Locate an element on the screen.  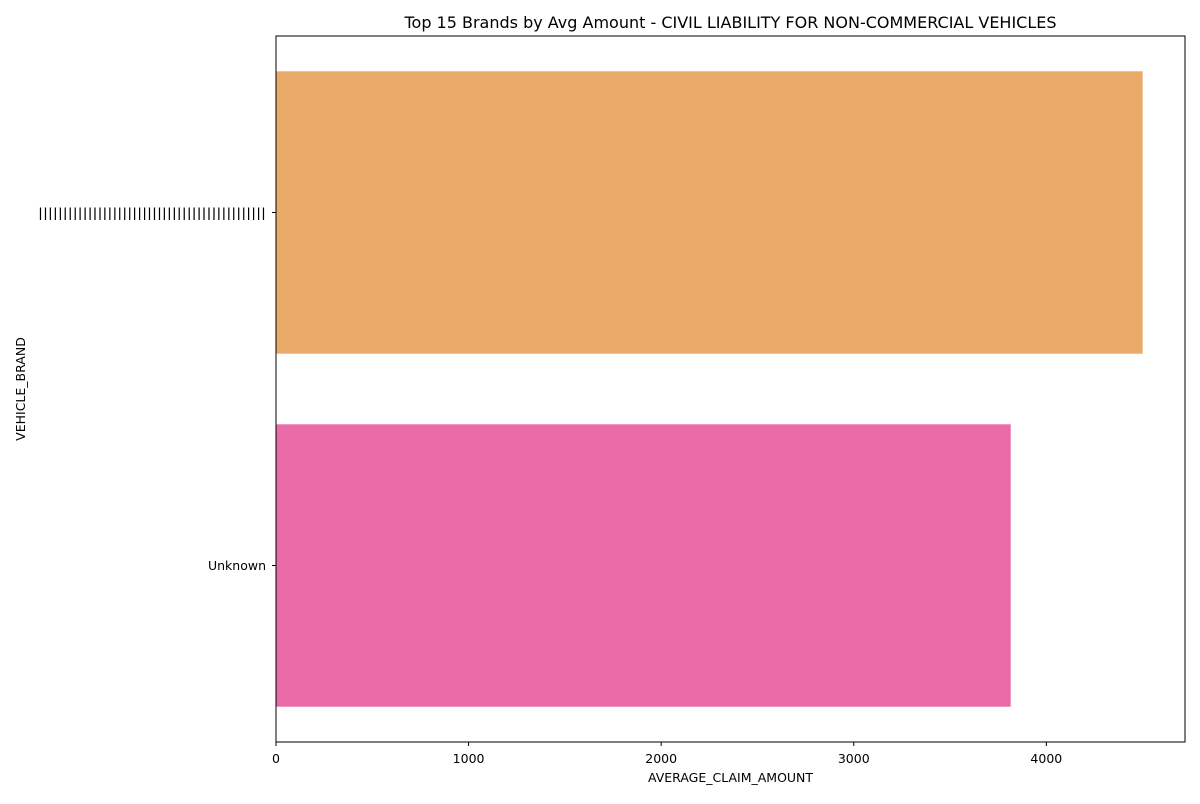
x-axis-ticks: 0 1000 2000 3000 4000 is located at coordinates (667, 754).